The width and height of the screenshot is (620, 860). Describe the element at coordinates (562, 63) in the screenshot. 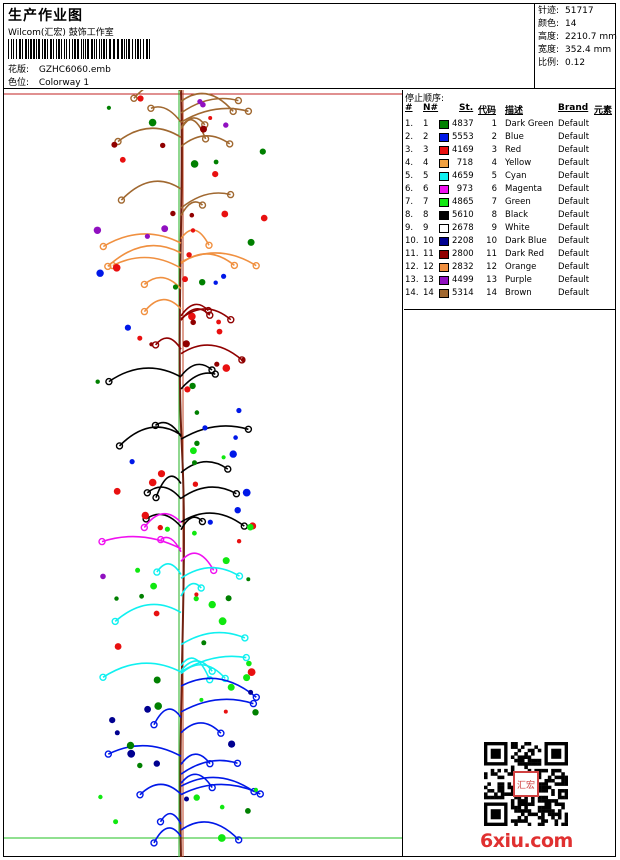

I see `stat-scale: 比例: 0.12` at that location.